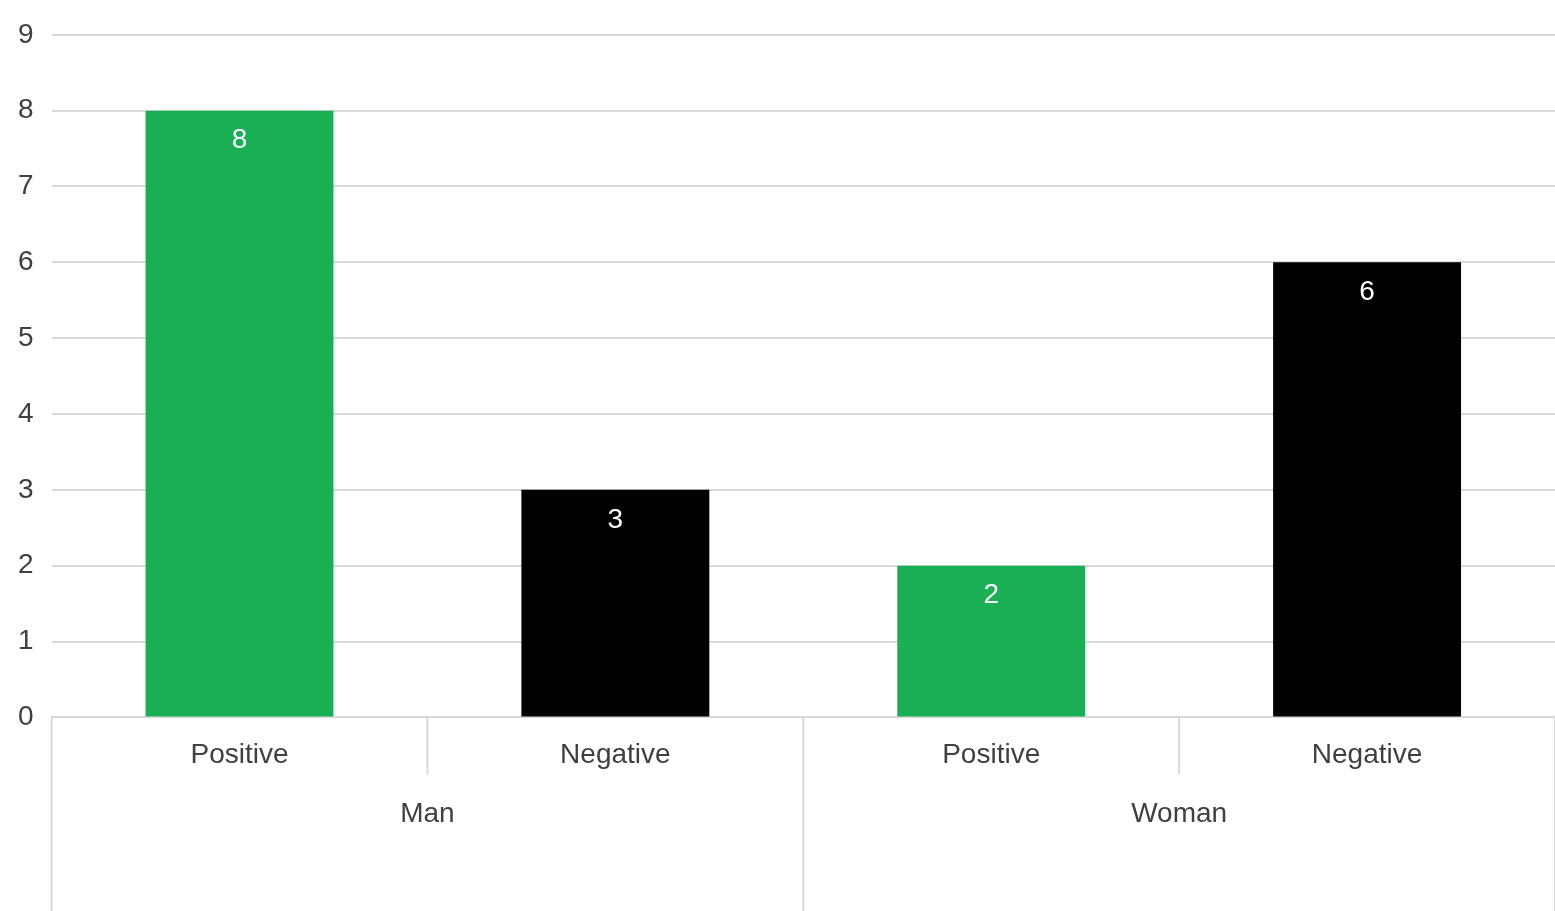 This screenshot has height=911, width=1555. What do you see at coordinates (239, 139) in the screenshot?
I see `data-label: 8` at bounding box center [239, 139].